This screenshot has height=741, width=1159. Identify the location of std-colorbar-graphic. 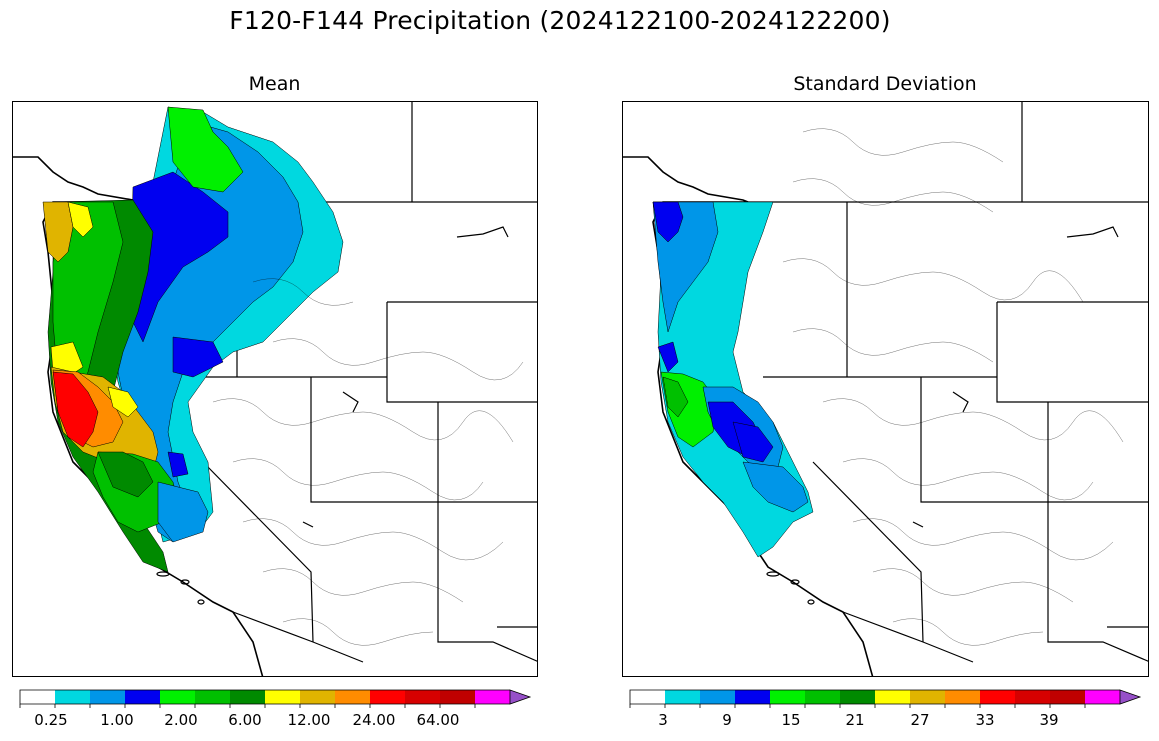
(885, 698).